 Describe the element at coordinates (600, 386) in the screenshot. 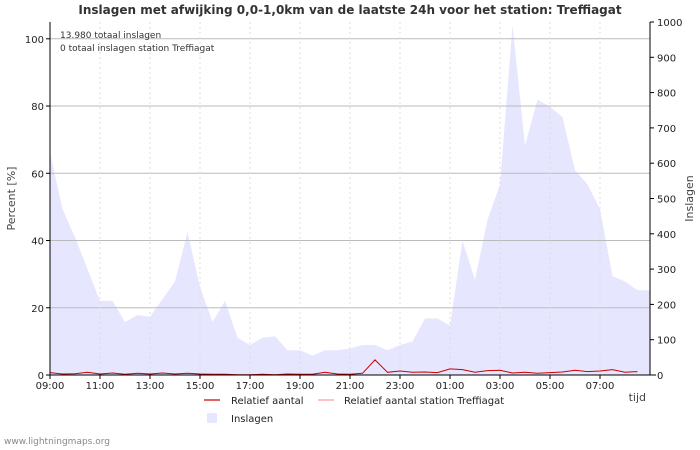

I see `x-tick-label: 07:00` at that location.